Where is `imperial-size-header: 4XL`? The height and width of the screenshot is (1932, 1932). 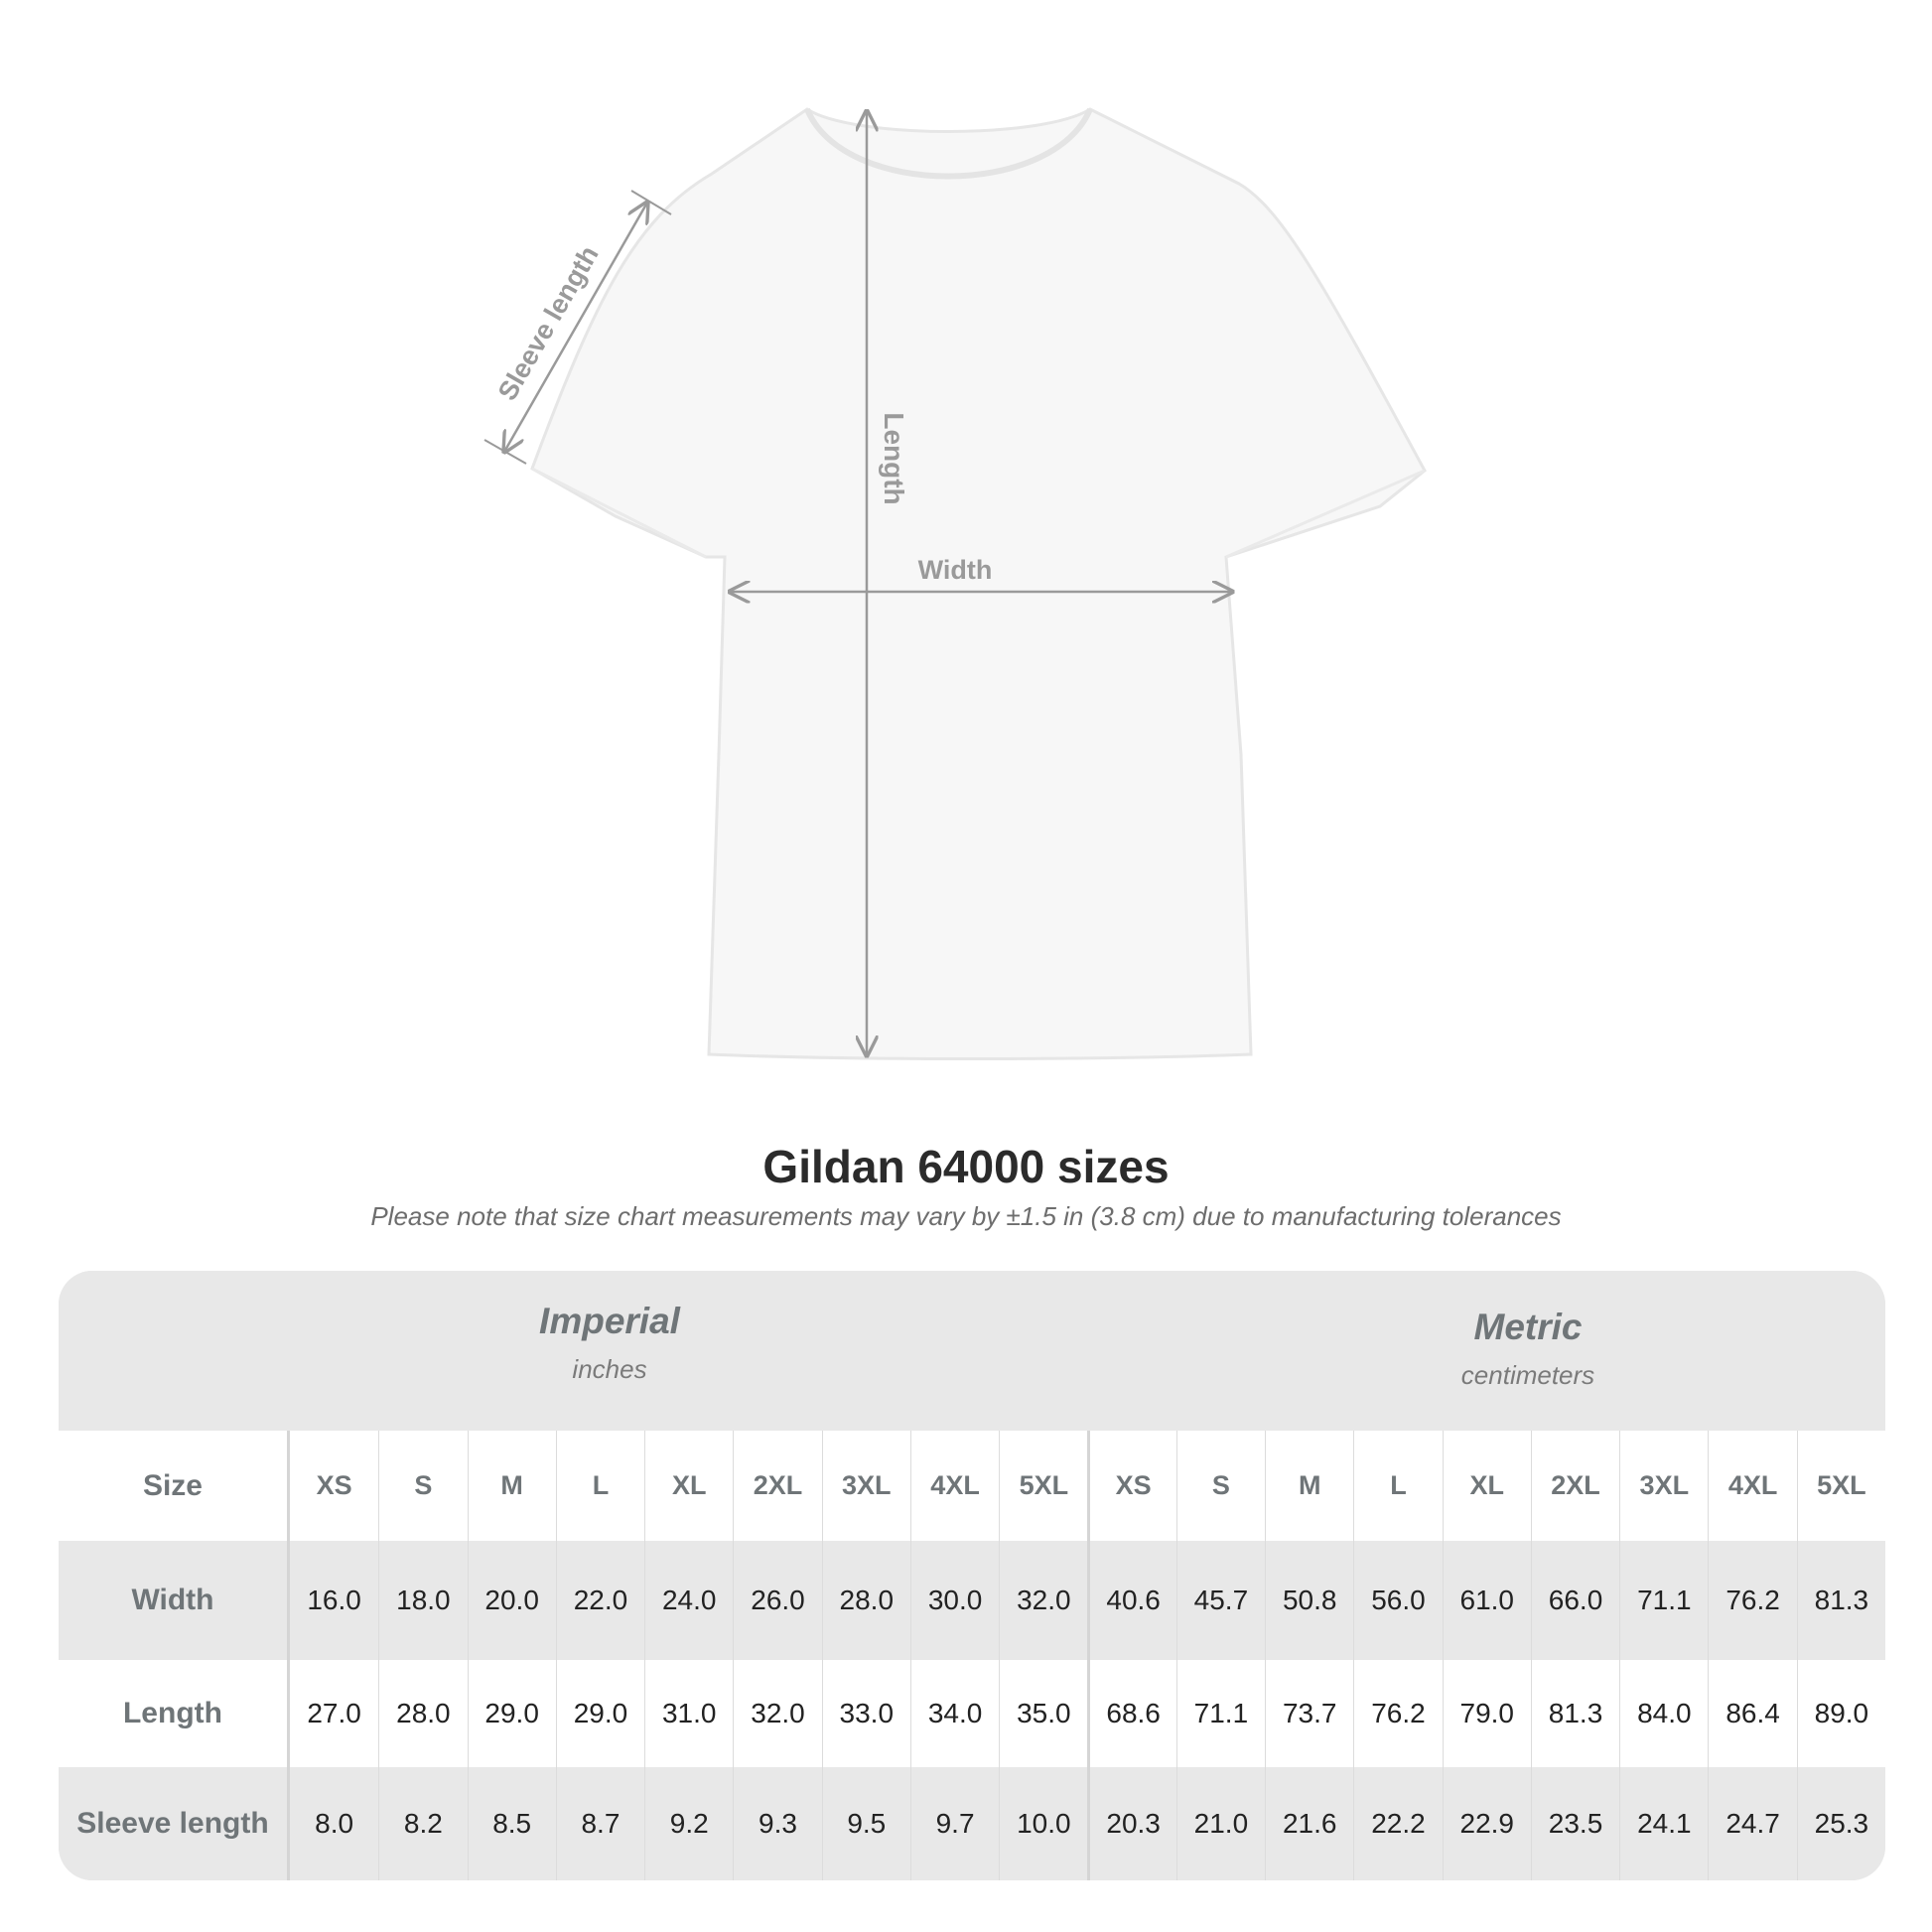 imperial-size-header: 4XL is located at coordinates (954, 1486).